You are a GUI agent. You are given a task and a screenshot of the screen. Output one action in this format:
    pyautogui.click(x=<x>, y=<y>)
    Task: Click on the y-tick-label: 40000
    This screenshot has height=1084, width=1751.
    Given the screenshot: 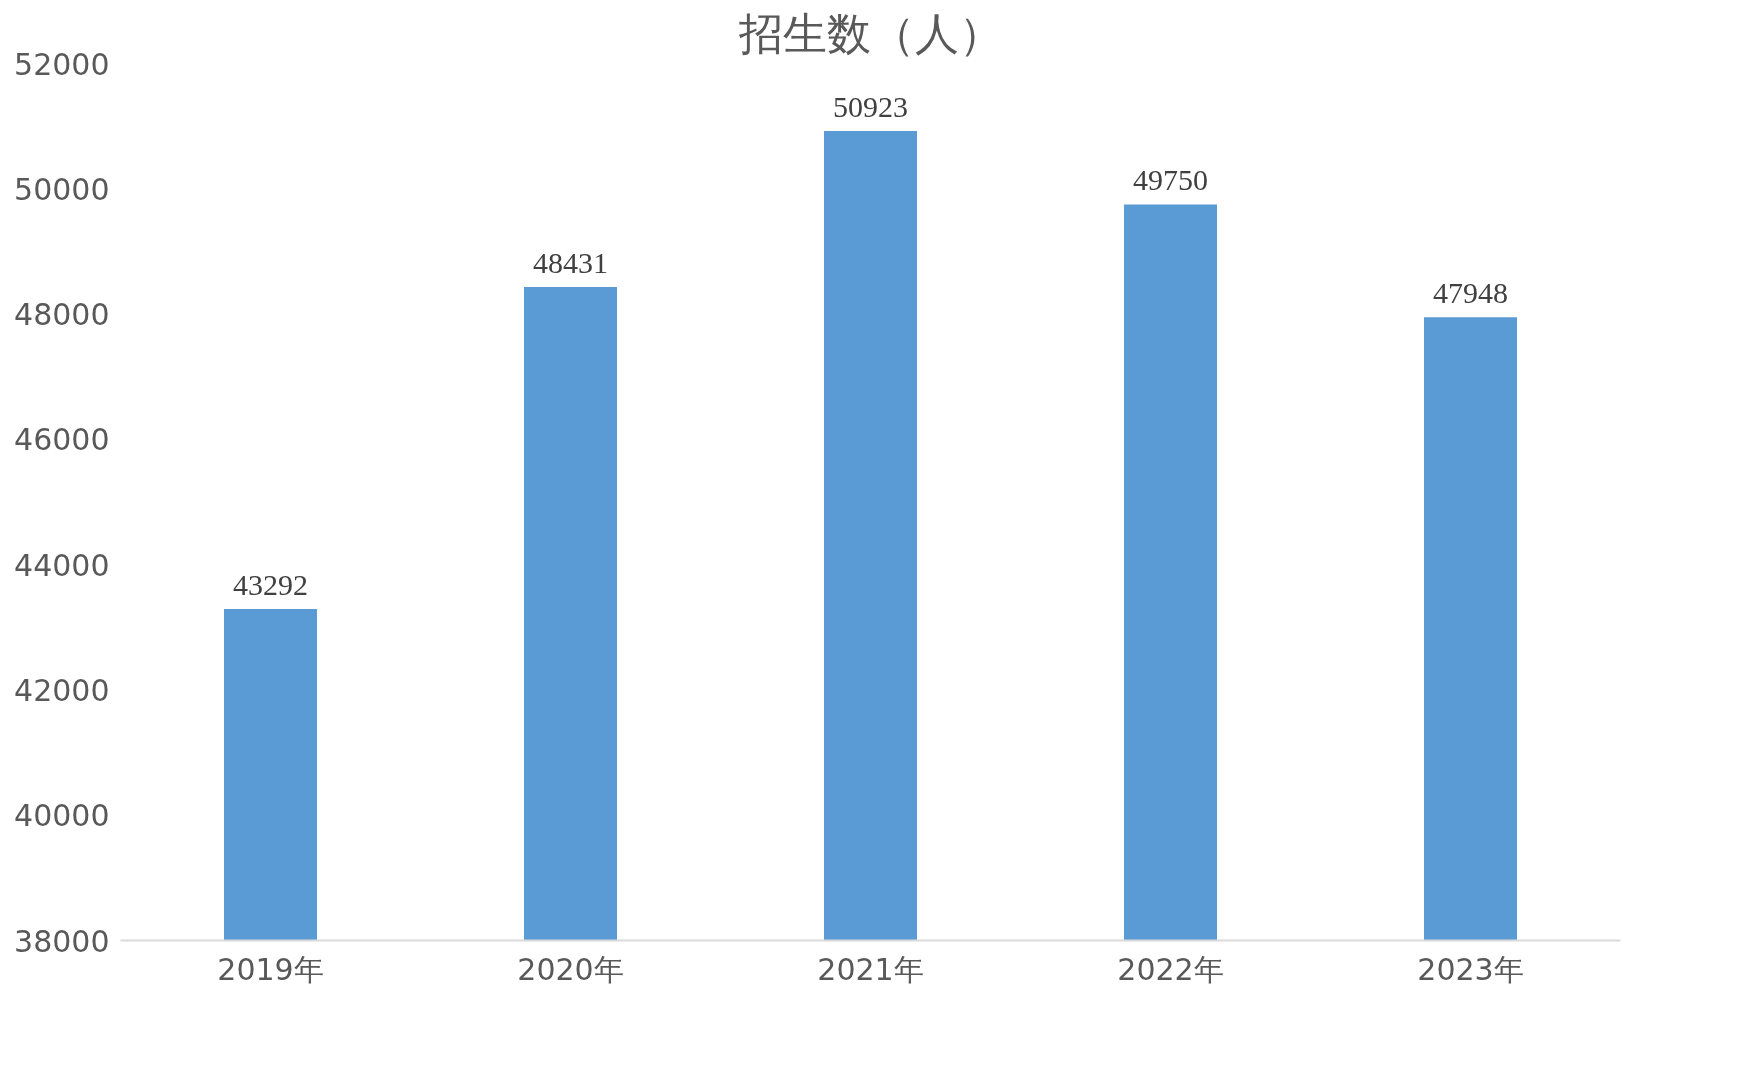 What is the action you would take?
    pyautogui.click(x=62, y=816)
    